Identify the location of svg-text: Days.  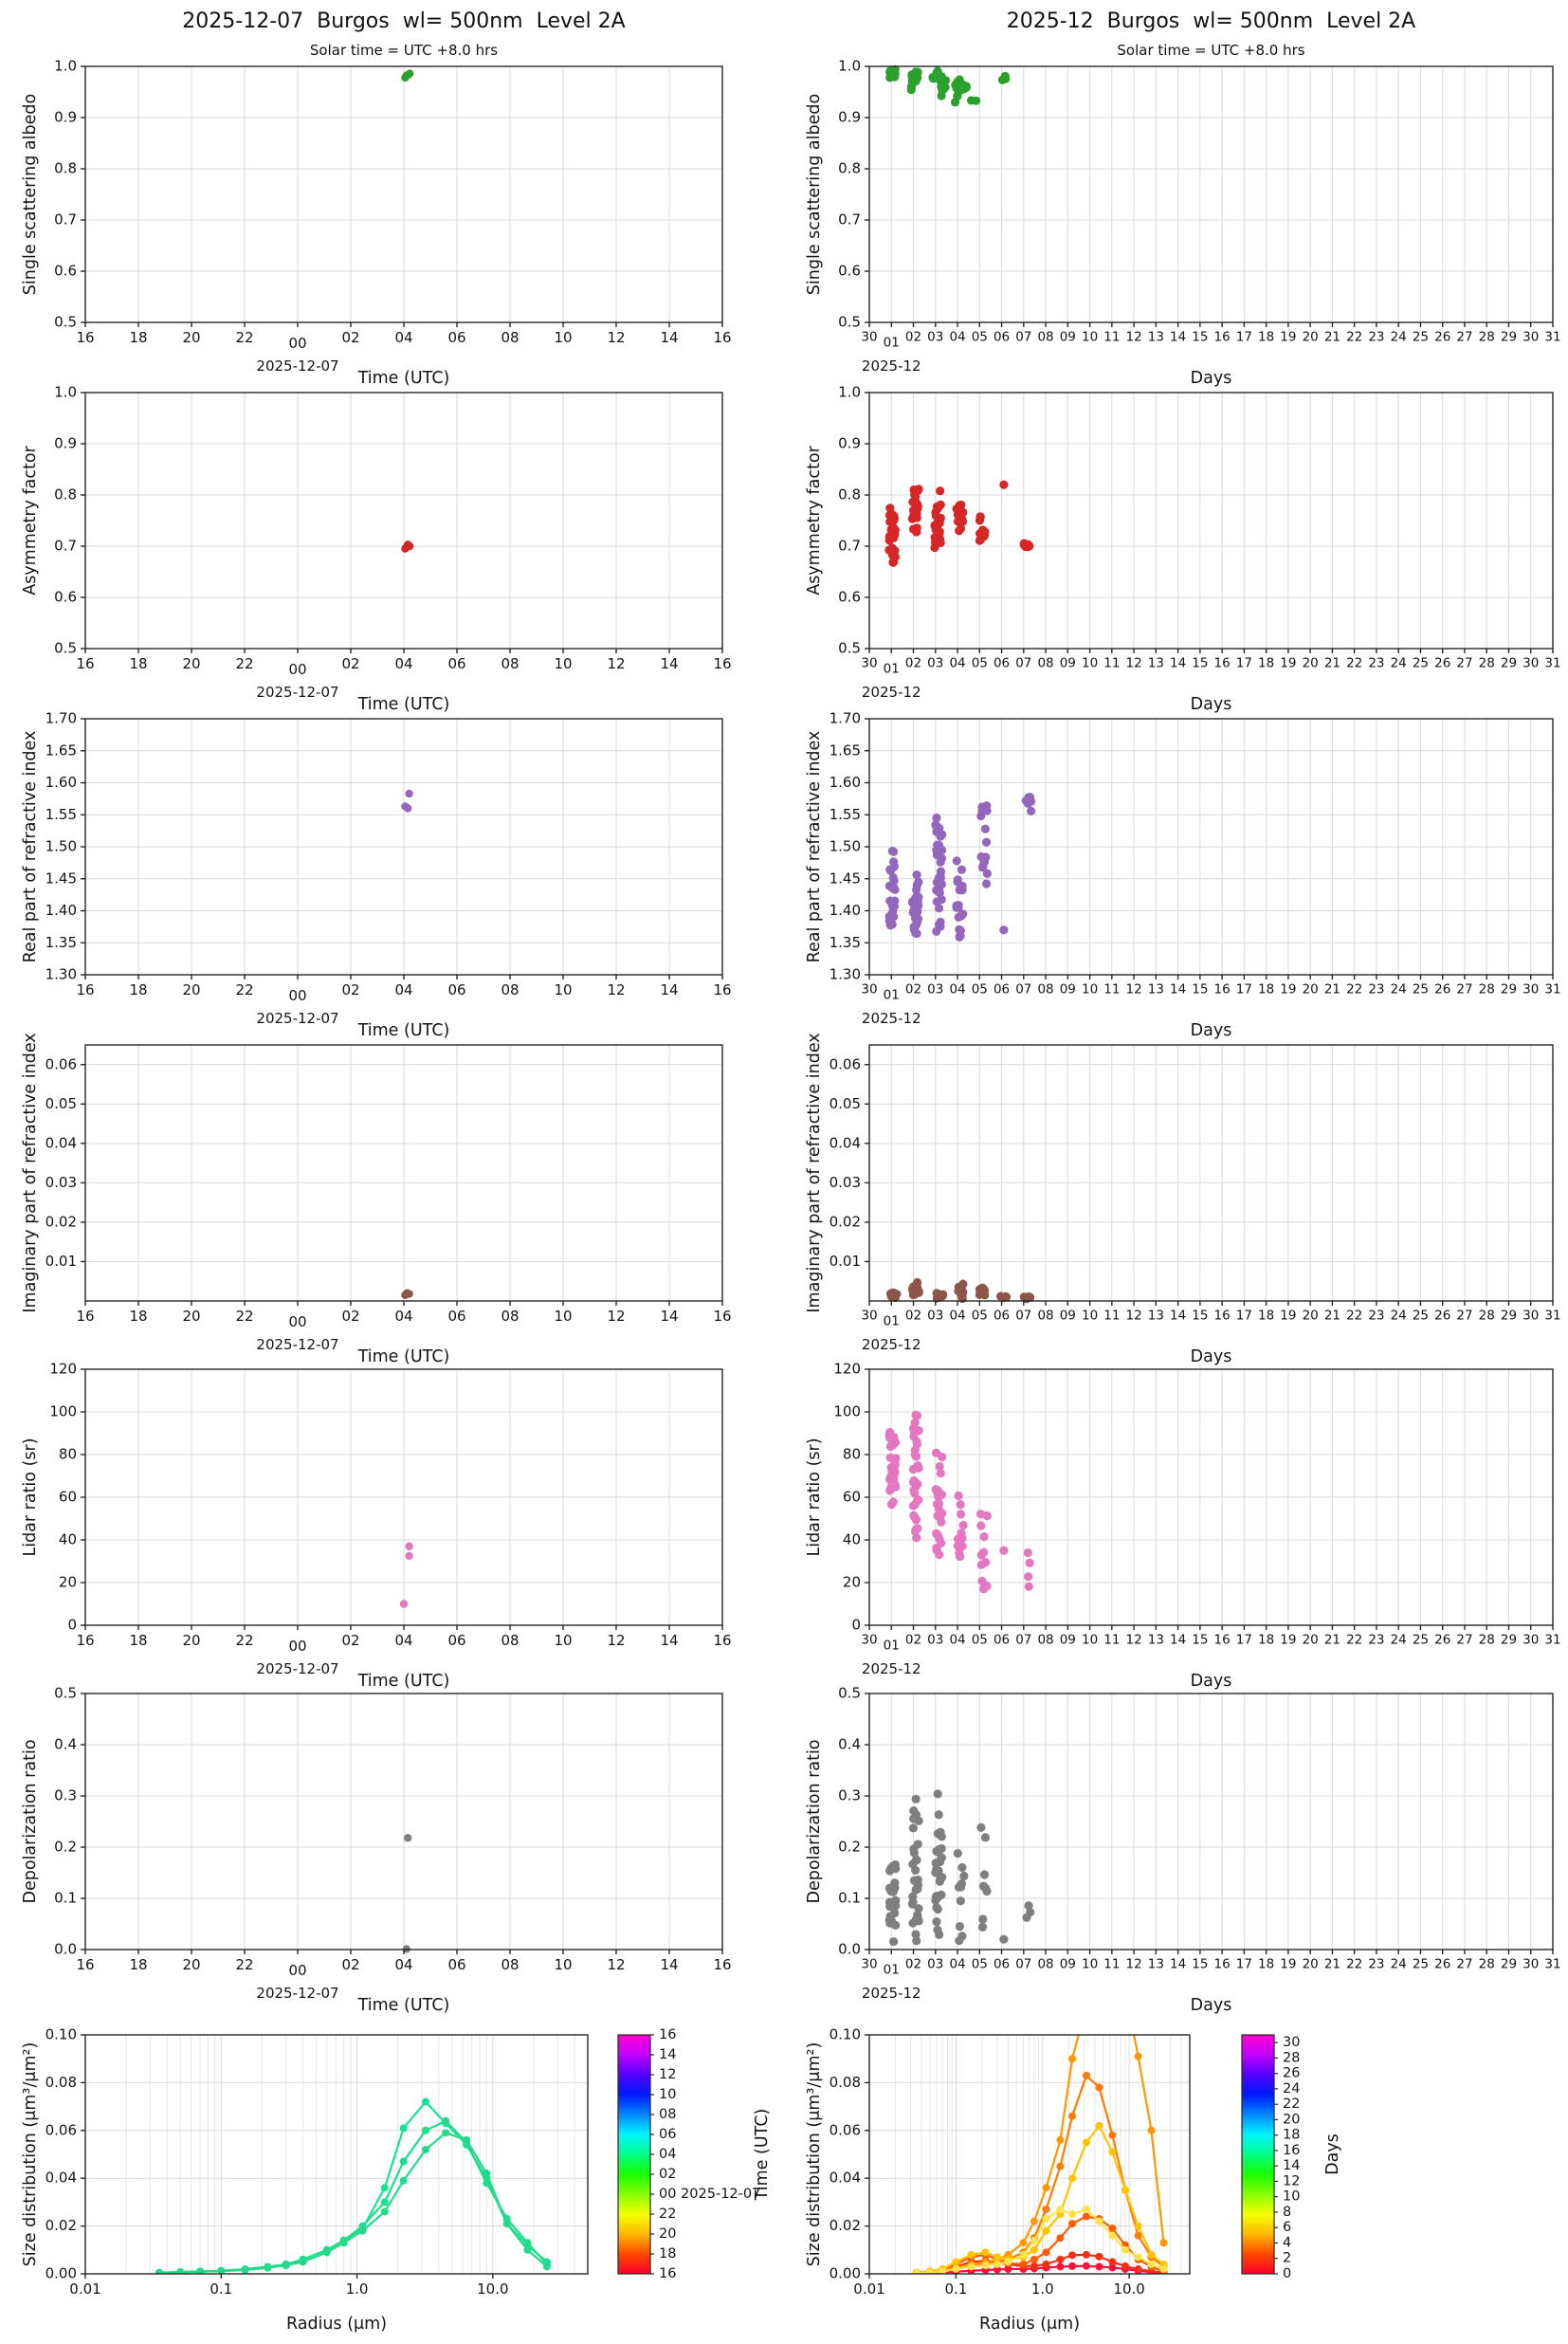
(1211, 1356).